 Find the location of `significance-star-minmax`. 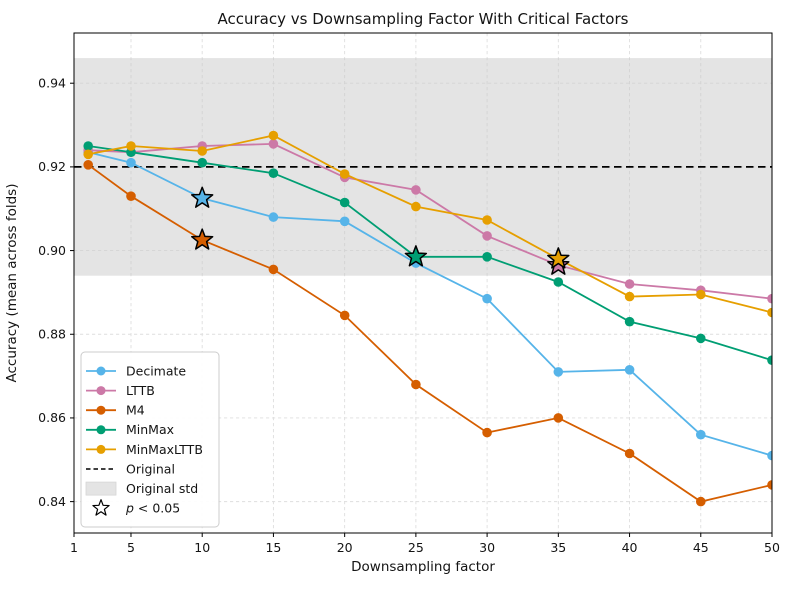

significance-star-minmax is located at coordinates (416, 256).